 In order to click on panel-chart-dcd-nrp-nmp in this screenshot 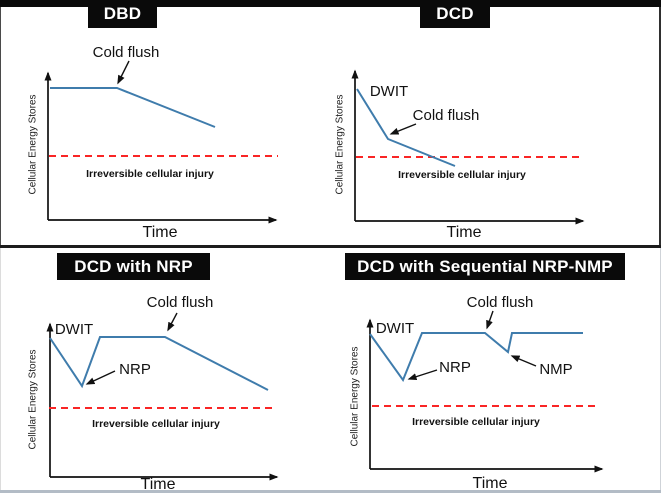, I will do `click(485, 391)`.